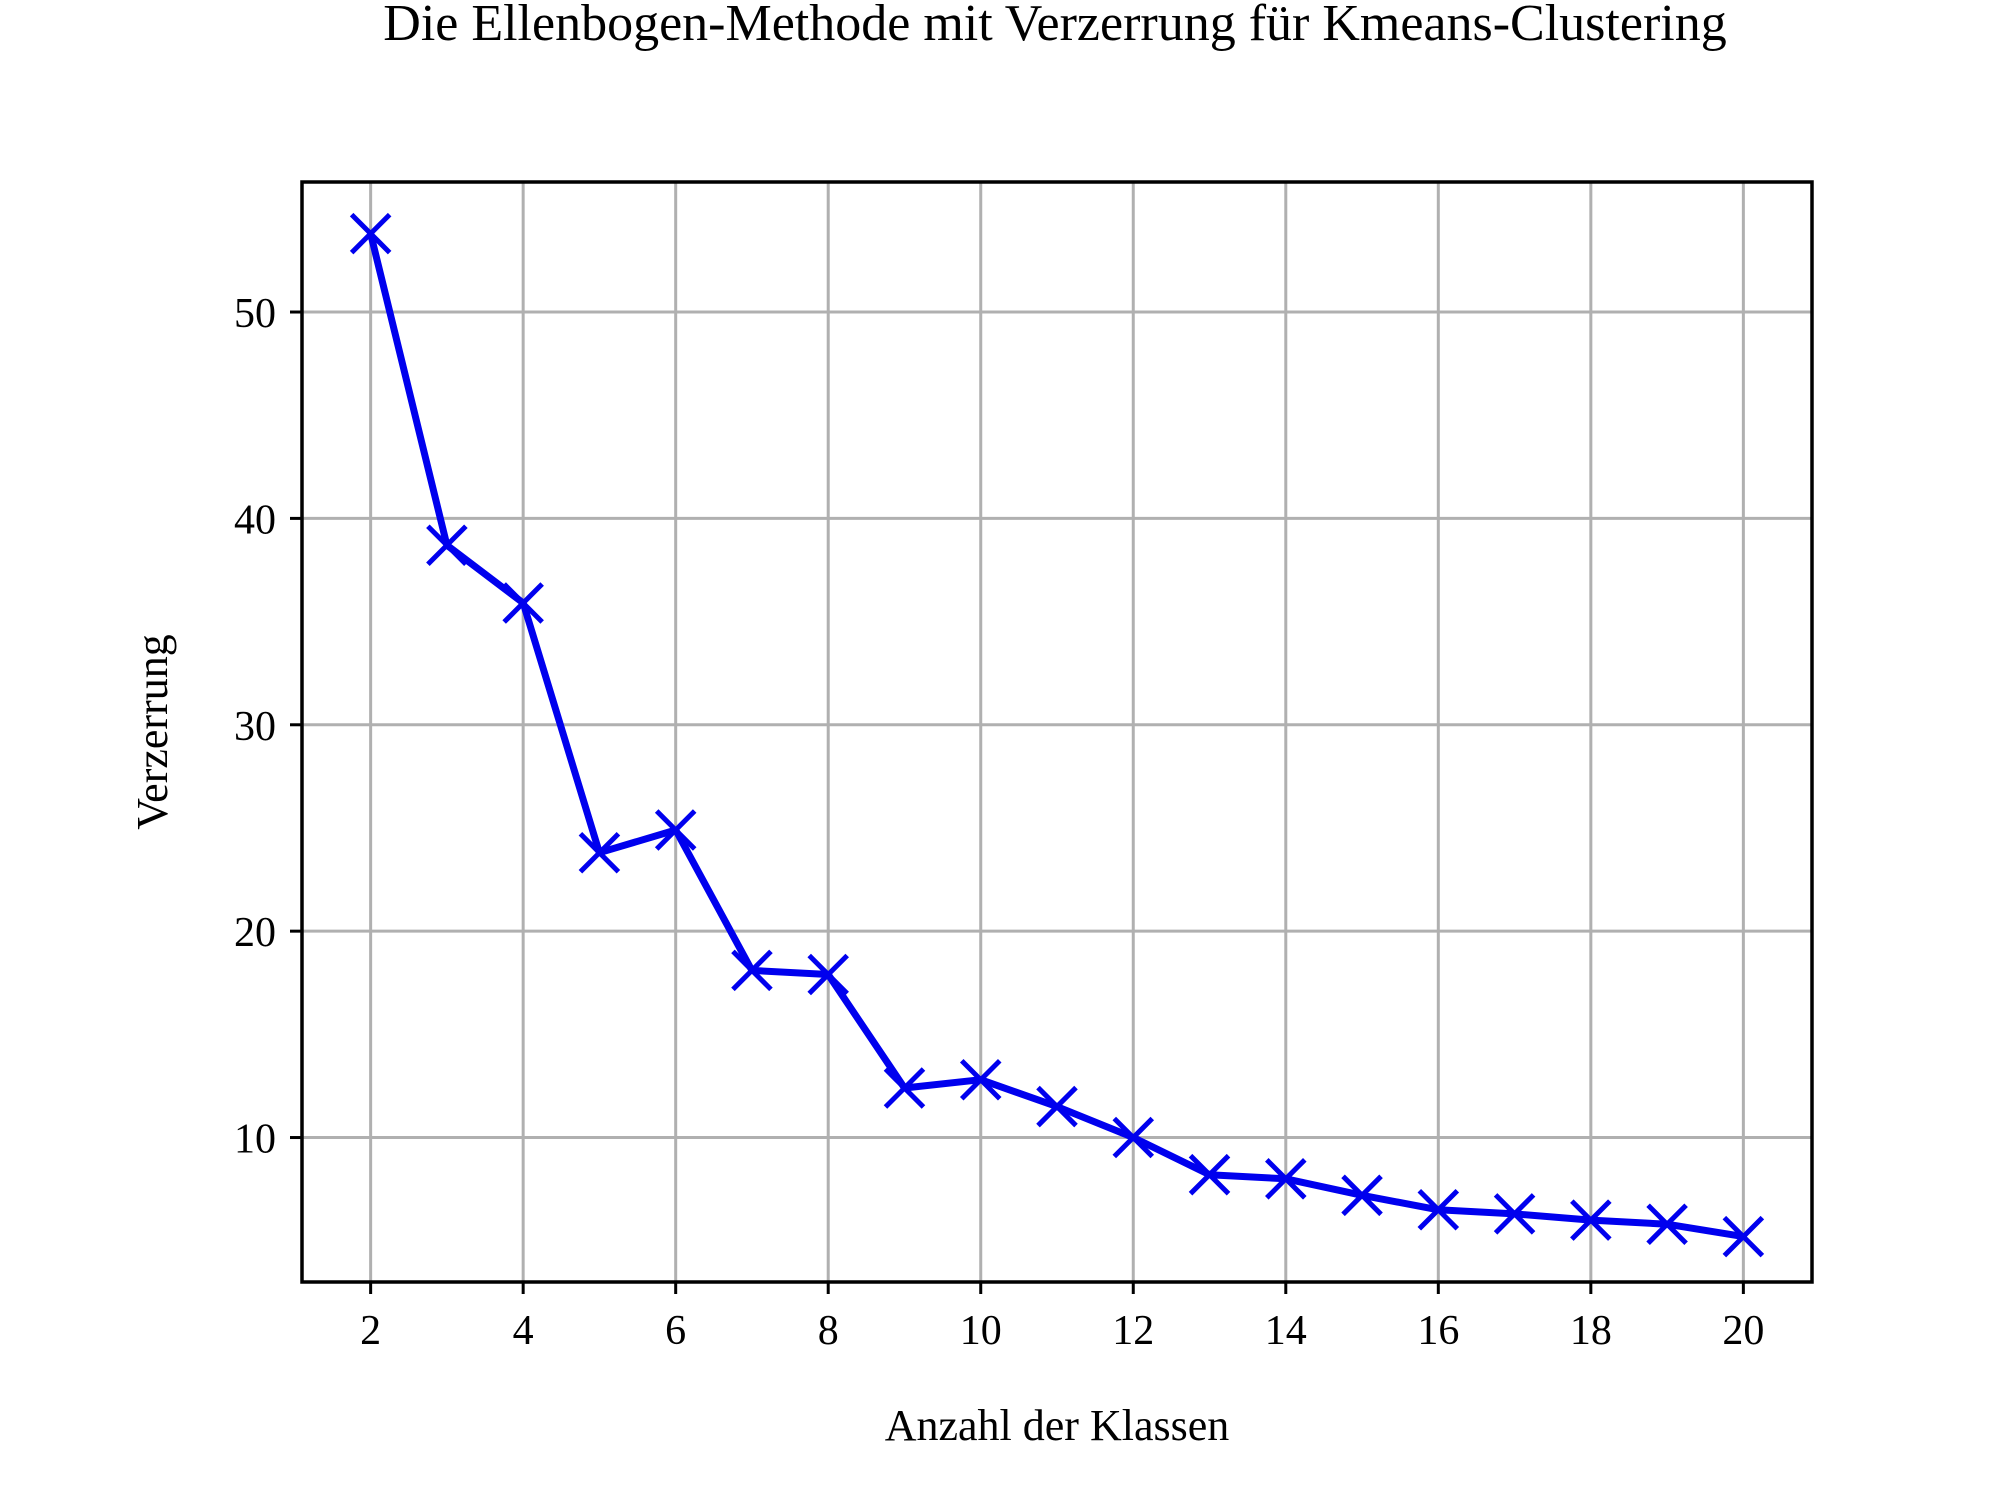 This screenshot has width=2000, height=1500. Describe the element at coordinates (1062, 1318) in the screenshot. I see `x-axis-ticks: 2 4 6 8 10 12 14 16 18 20` at that location.